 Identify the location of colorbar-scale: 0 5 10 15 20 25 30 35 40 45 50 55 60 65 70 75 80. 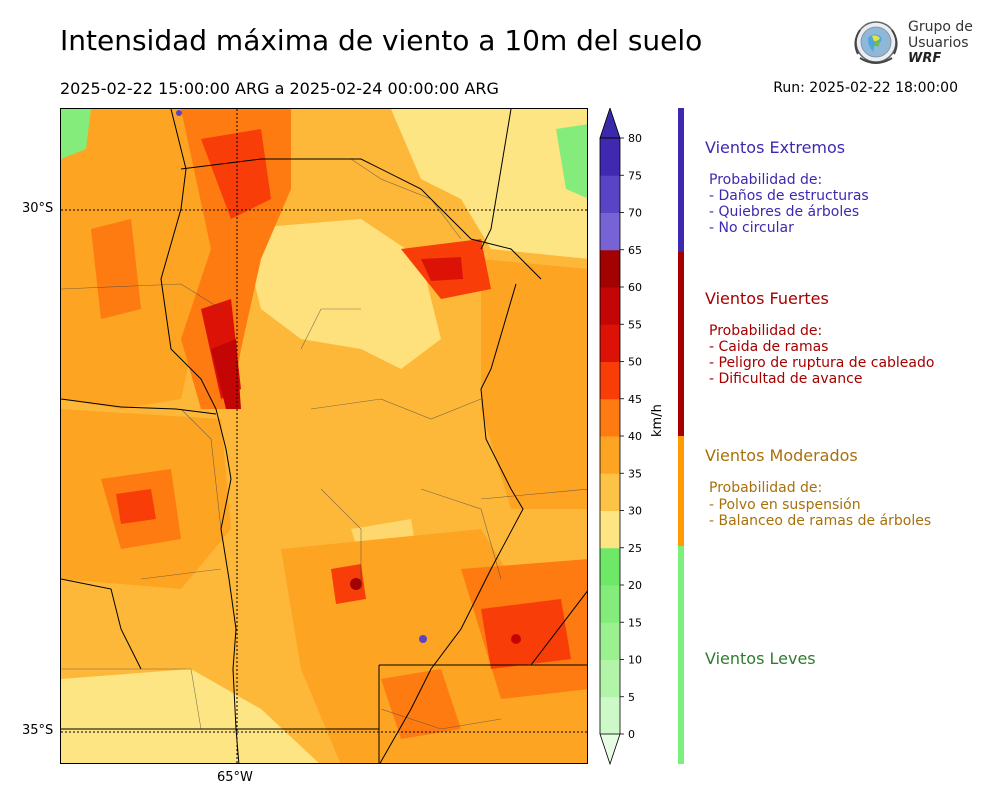
(620, 436).